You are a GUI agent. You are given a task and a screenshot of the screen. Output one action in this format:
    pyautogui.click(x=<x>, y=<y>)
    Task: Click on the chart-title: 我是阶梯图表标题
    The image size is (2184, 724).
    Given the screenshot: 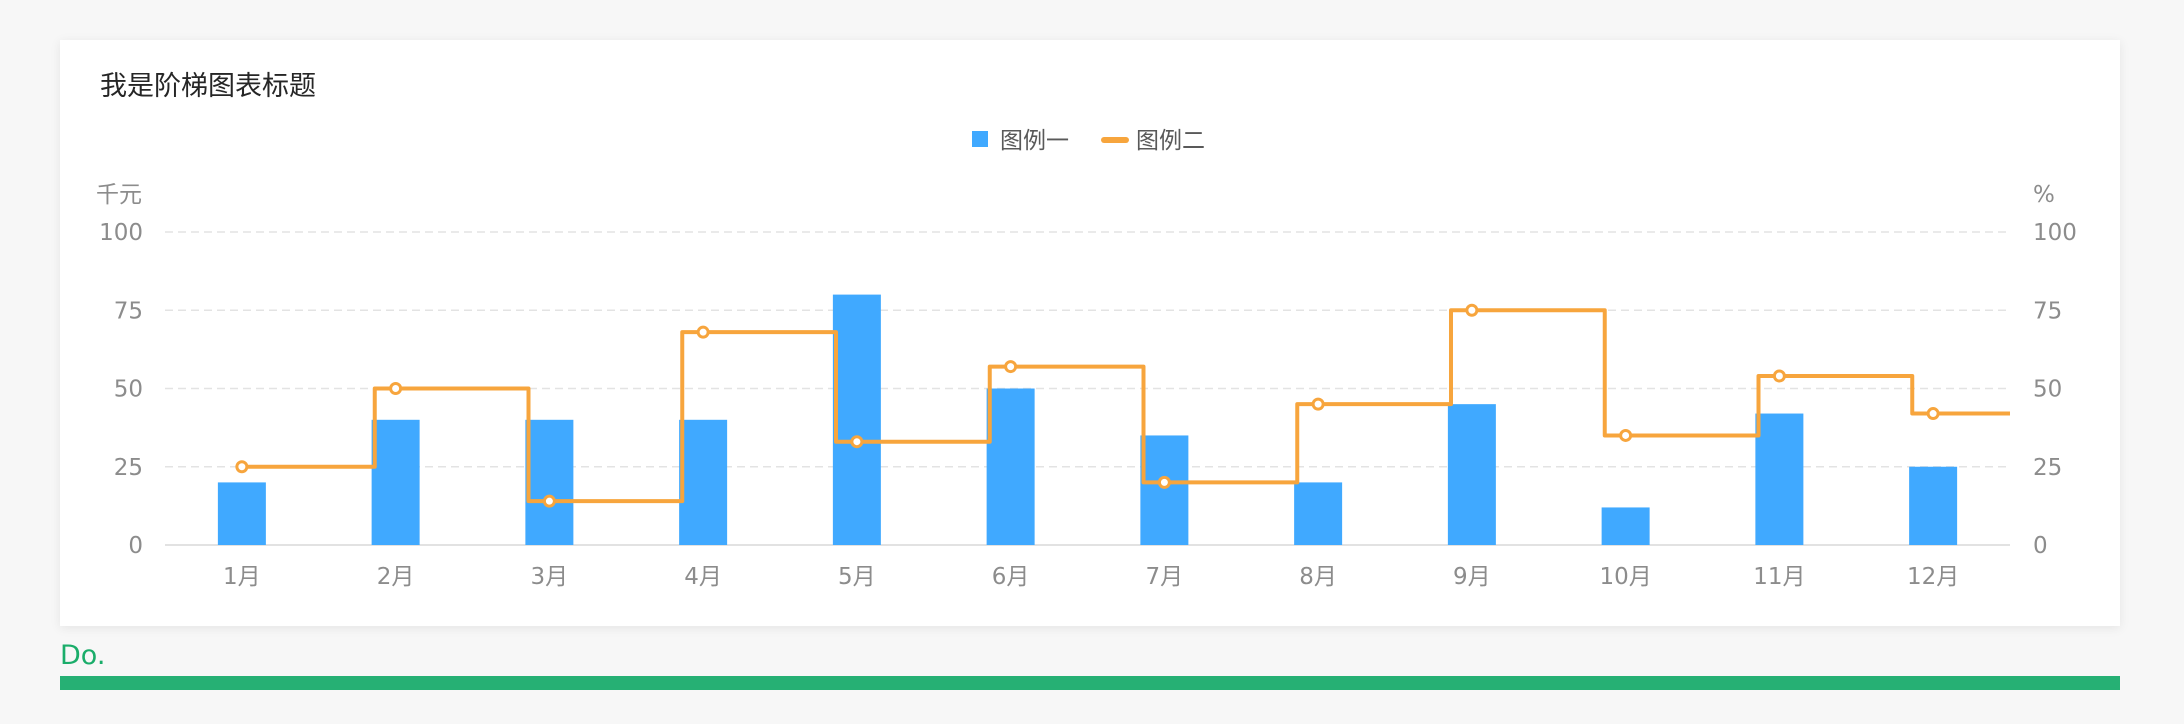 What is the action you would take?
    pyautogui.click(x=208, y=86)
    